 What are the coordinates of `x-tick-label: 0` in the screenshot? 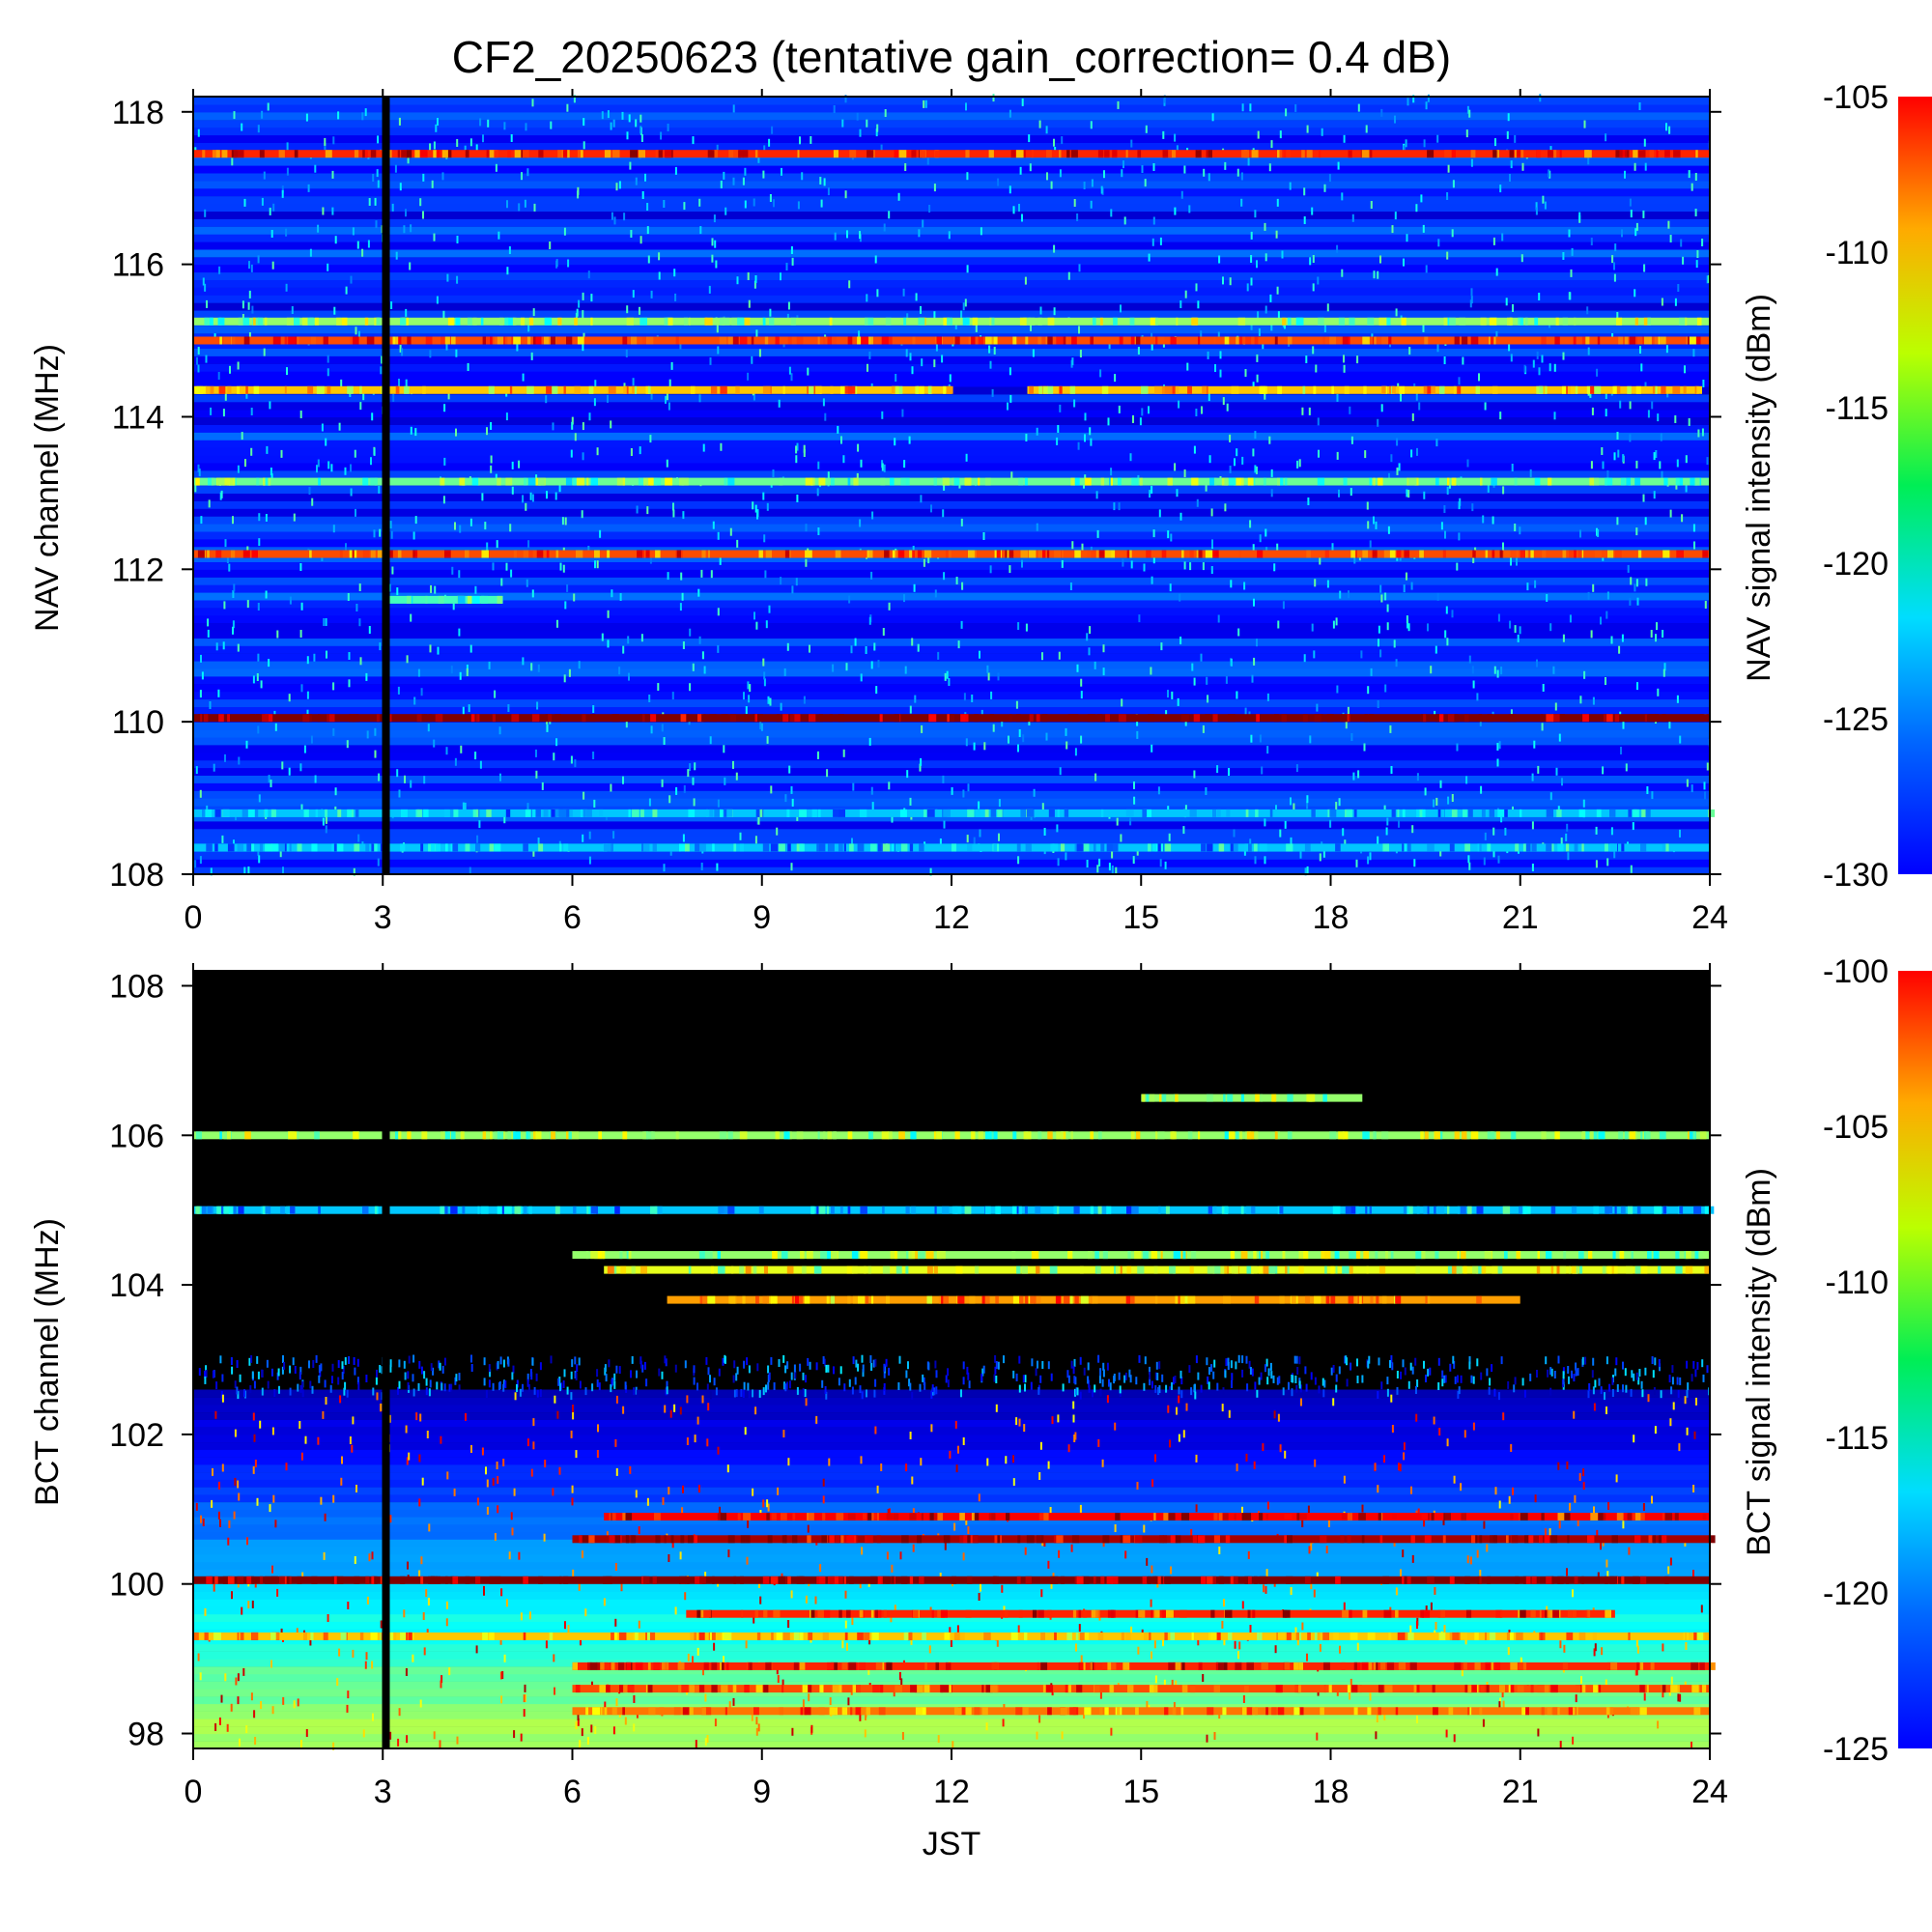 It's located at (194, 917).